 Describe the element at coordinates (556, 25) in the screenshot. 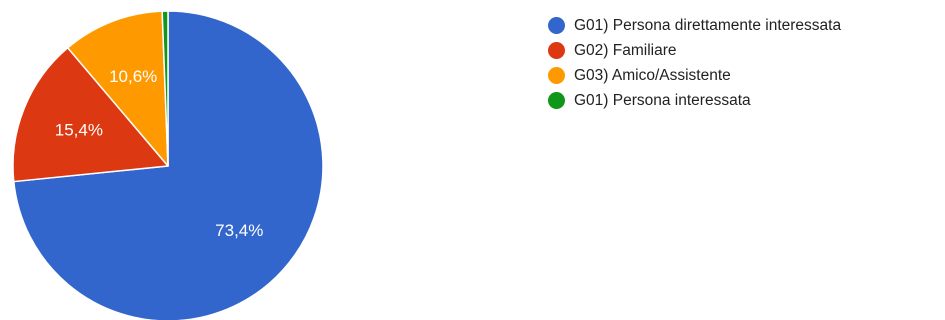

I see `legend-swatch-blue` at that location.